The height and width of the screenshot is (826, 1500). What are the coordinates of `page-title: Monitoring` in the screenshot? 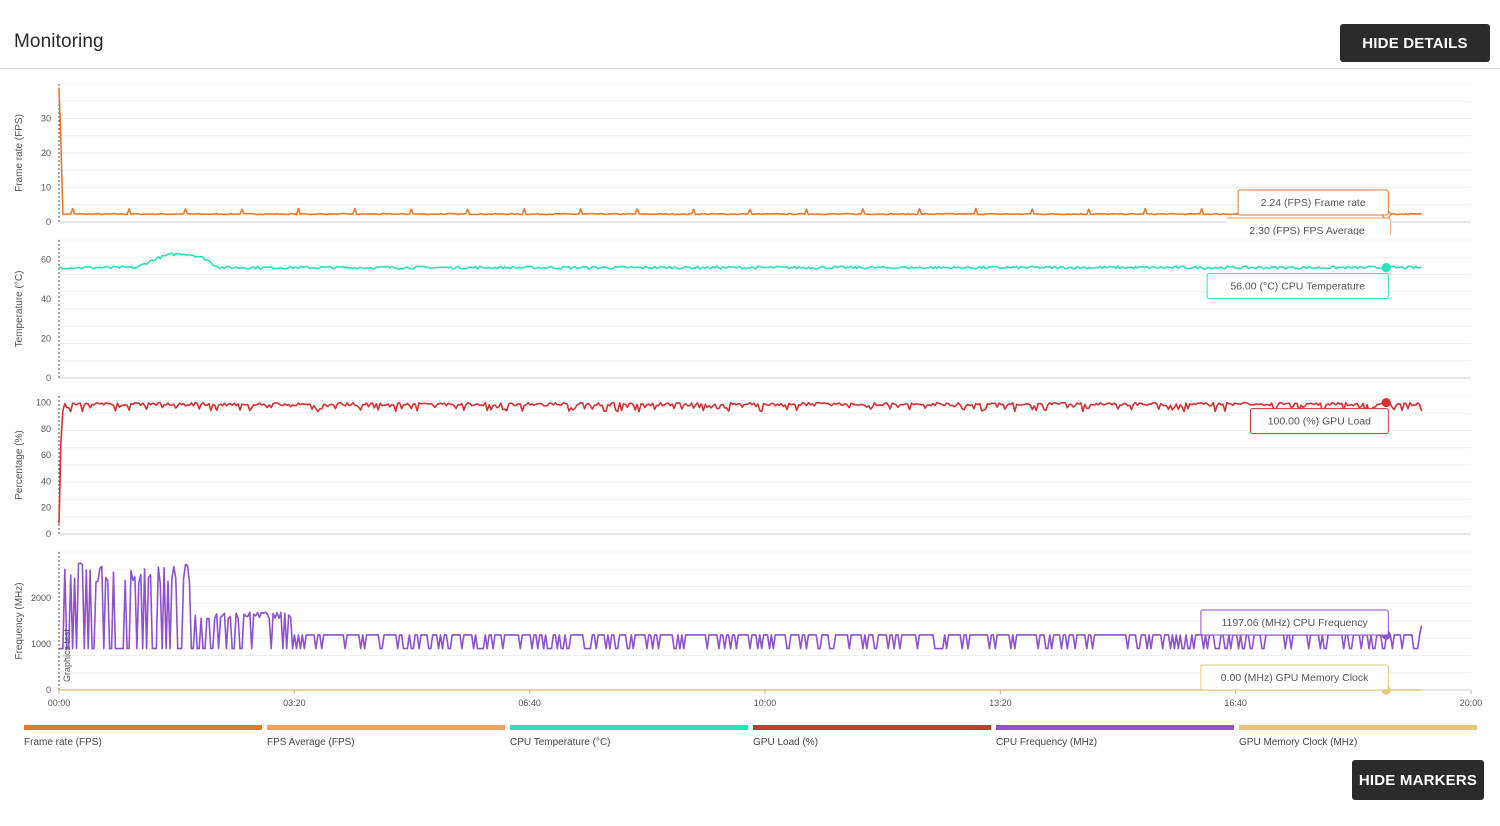 It's located at (59, 41).